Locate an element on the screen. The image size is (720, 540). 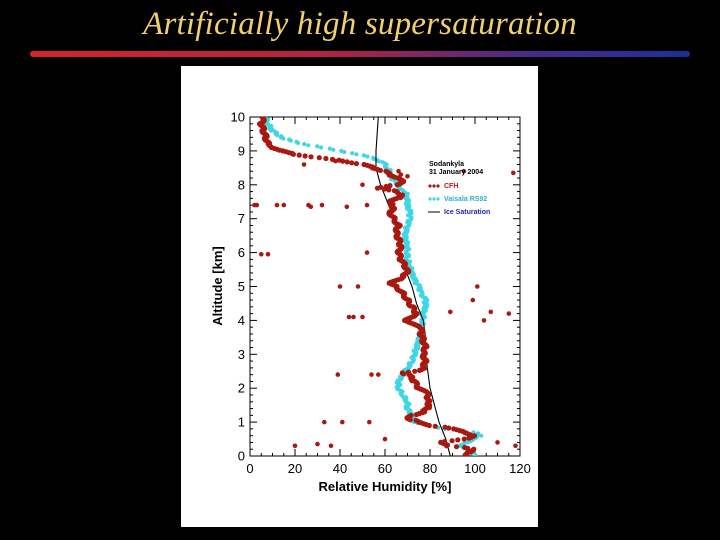
legend-entry-rs92: Vaisala RS92 is located at coordinates (457, 199).